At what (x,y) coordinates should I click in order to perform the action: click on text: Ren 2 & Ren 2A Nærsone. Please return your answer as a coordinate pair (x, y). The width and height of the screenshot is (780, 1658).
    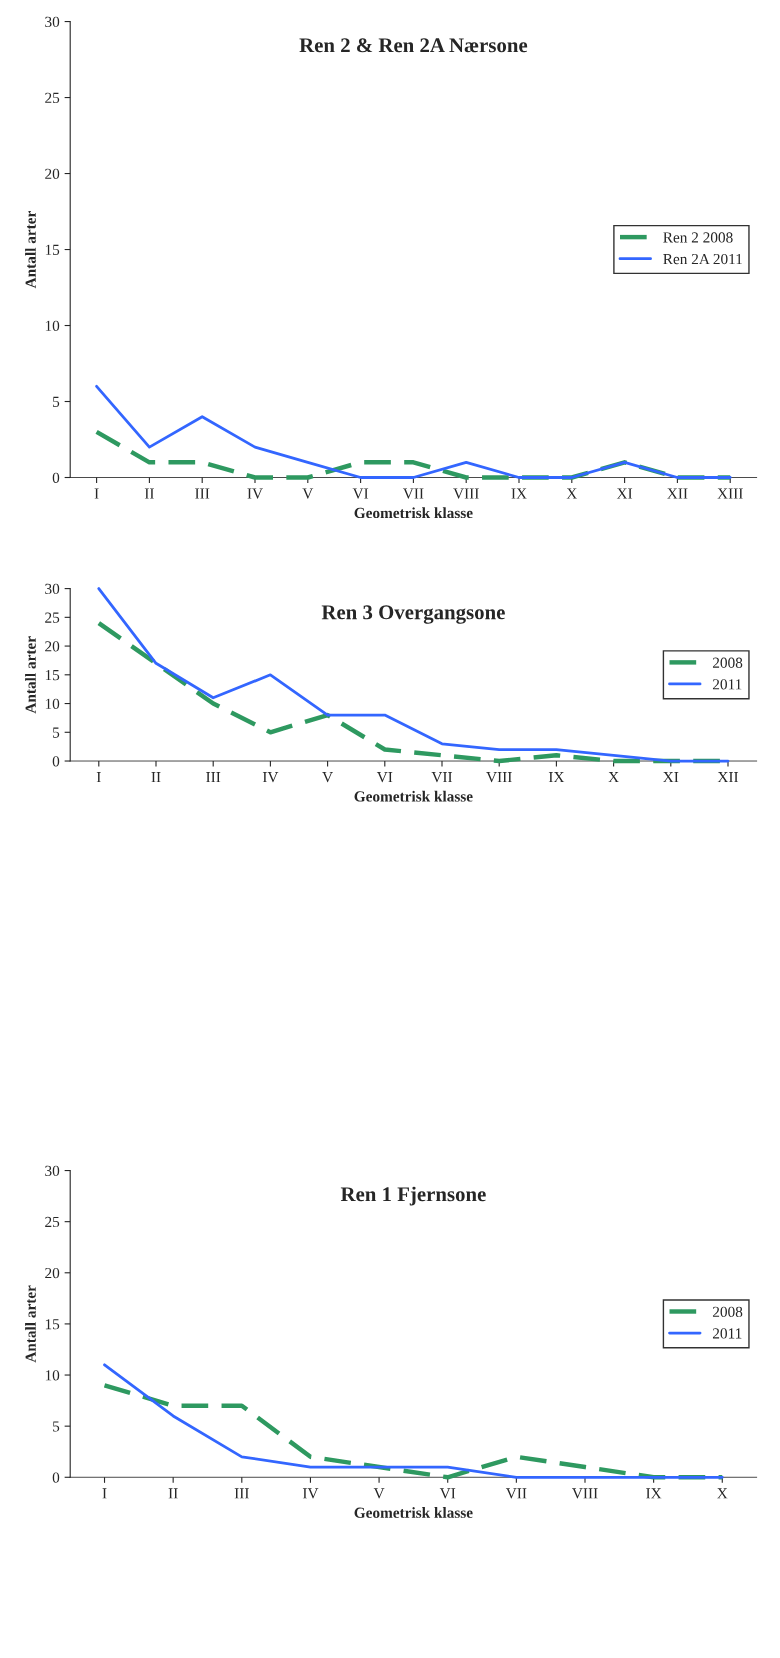
    Looking at the image, I should click on (413, 45).